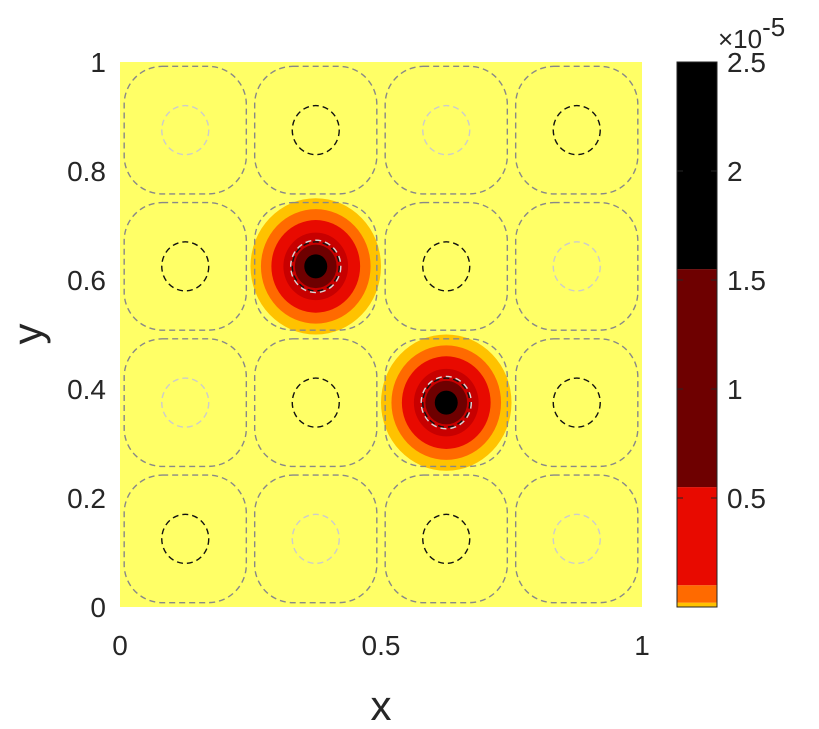 The height and width of the screenshot is (729, 819). What do you see at coordinates (721, 280) in the screenshot?
I see `colorbar-ticks: 0.5 1 1.5 2 2.5` at bounding box center [721, 280].